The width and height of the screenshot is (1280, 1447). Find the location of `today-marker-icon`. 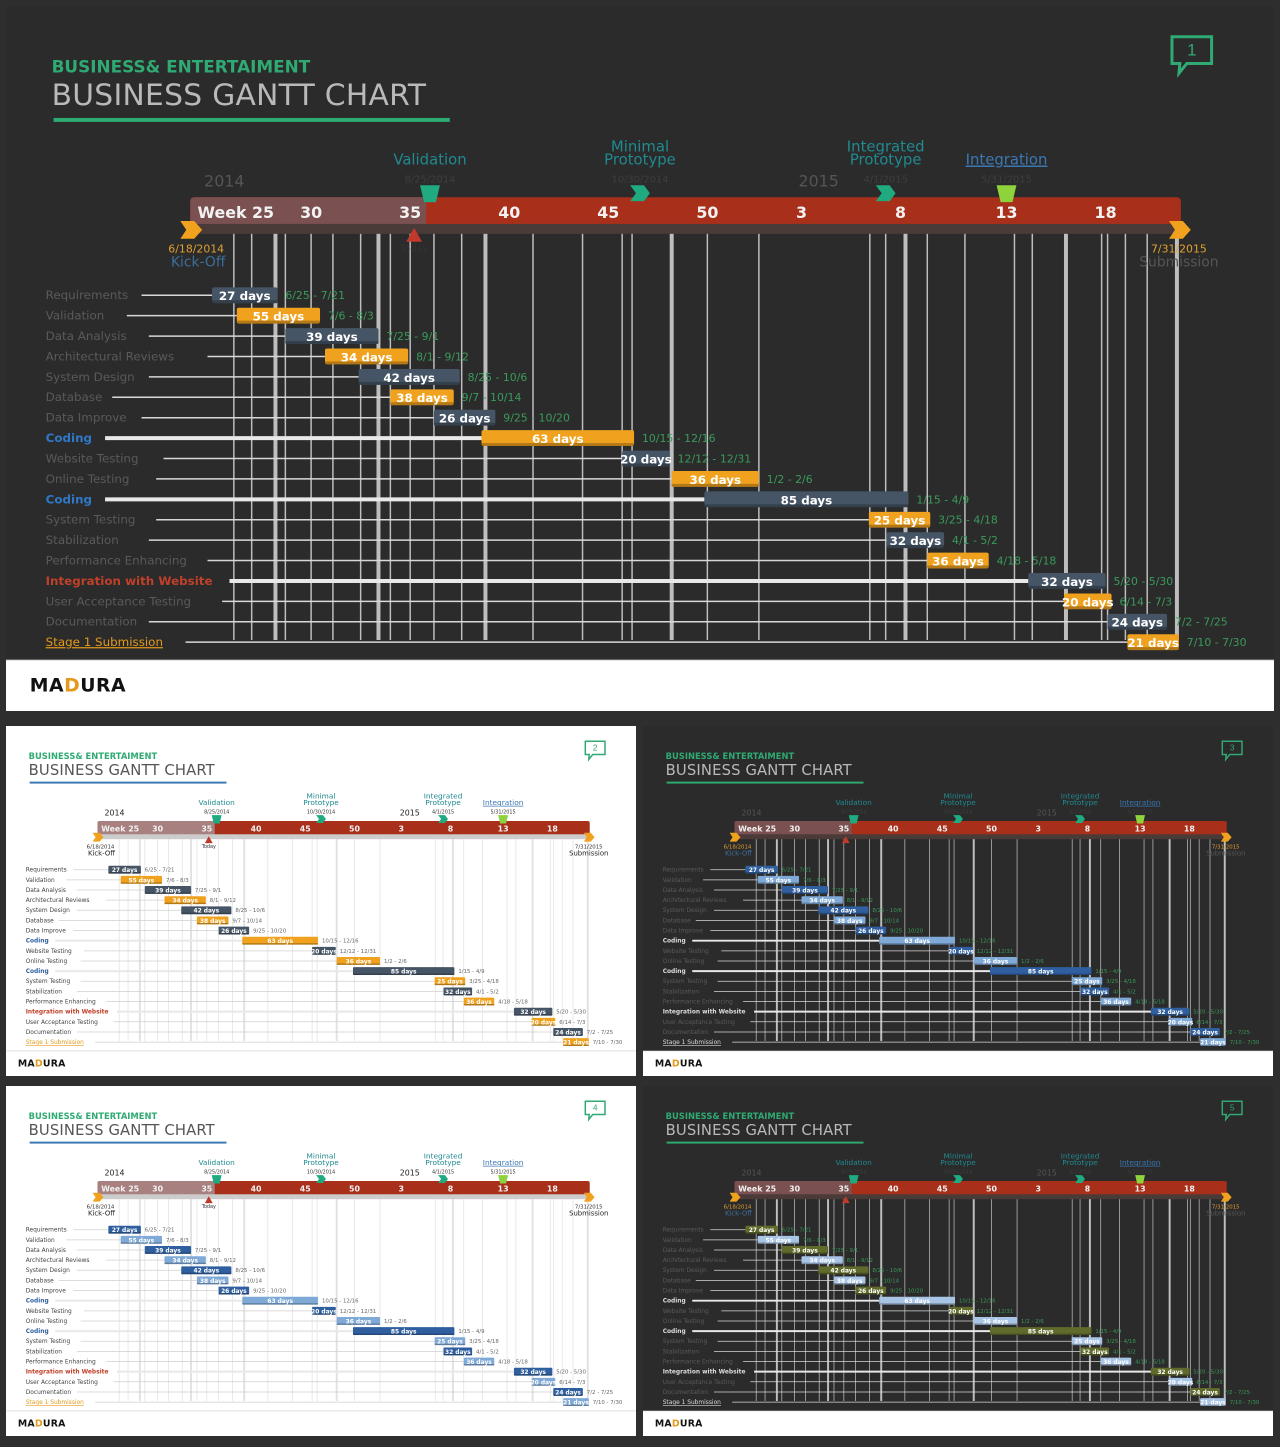

today-marker-icon is located at coordinates (845, 1200).